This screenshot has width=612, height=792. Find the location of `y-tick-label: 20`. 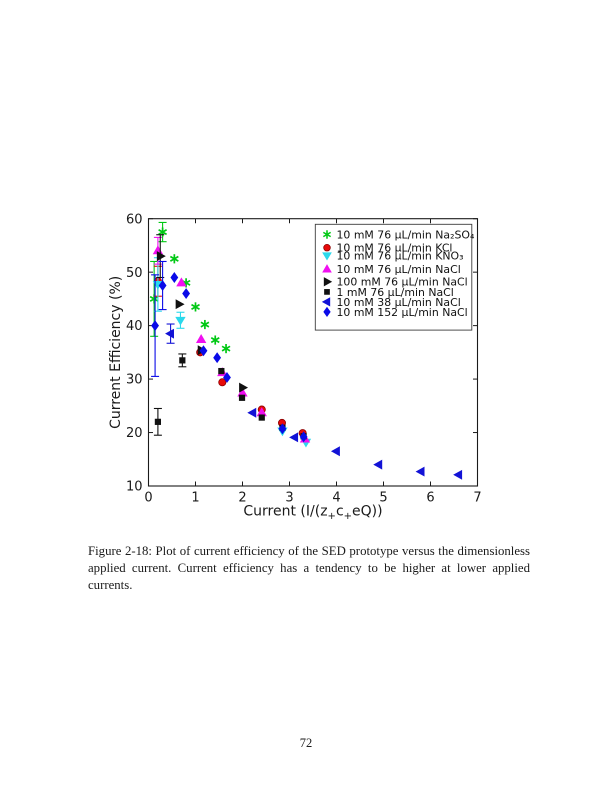

y-tick-label: 20 is located at coordinates (134, 433).